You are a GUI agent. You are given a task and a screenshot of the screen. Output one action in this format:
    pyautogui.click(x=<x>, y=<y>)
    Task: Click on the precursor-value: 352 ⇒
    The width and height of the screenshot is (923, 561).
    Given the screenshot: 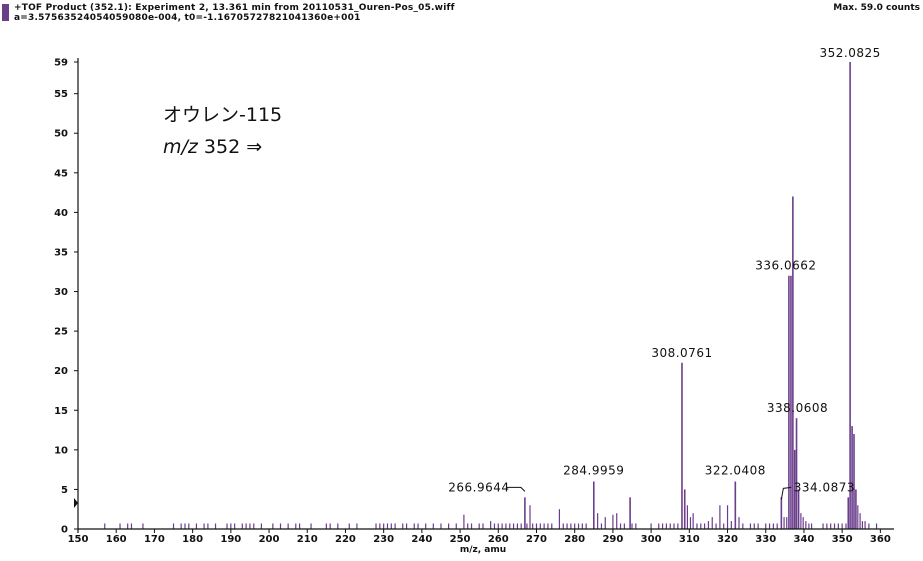 What is the action you would take?
    pyautogui.click(x=230, y=147)
    